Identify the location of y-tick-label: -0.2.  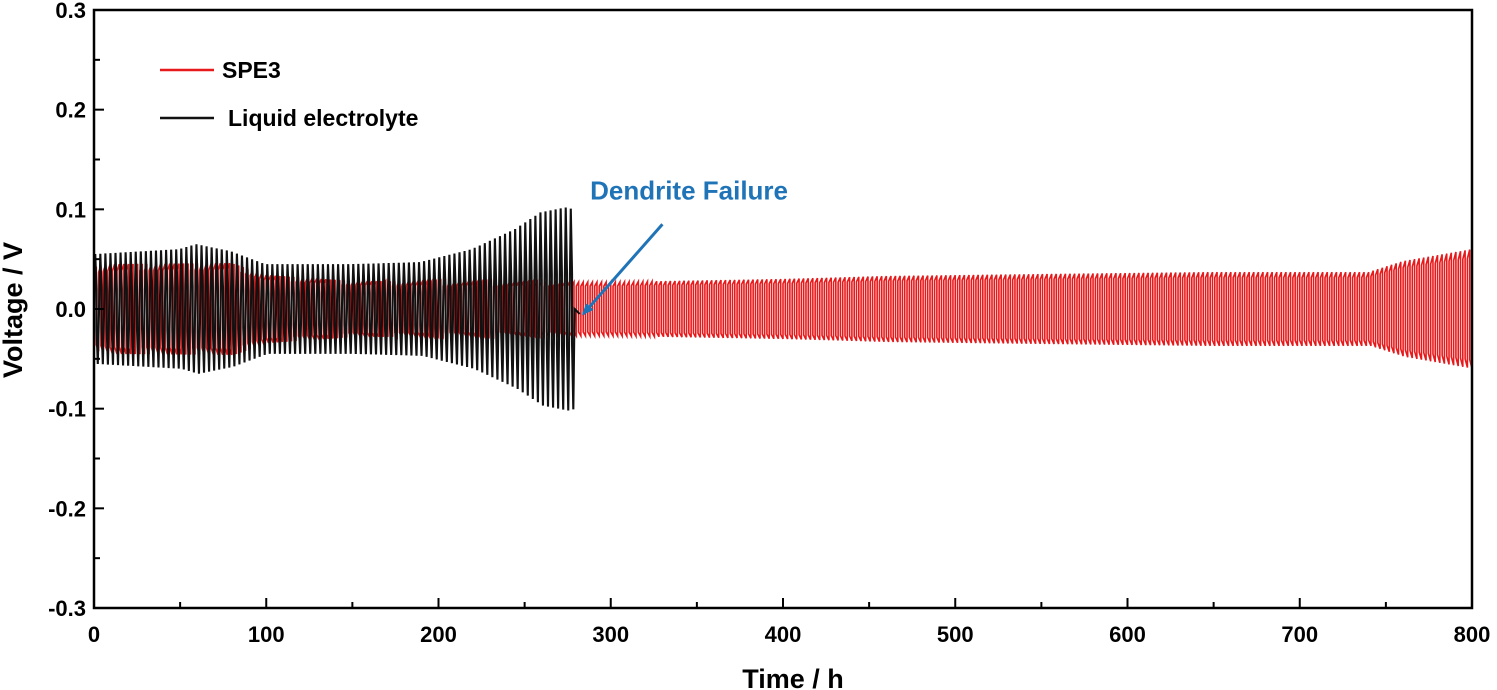
(67, 508).